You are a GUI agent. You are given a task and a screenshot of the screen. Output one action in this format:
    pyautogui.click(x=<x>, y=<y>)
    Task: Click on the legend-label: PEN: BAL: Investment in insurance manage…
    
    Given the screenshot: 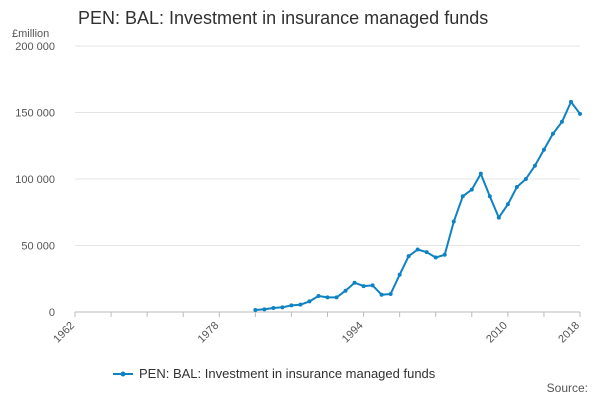 What is the action you would take?
    pyautogui.click(x=287, y=373)
    